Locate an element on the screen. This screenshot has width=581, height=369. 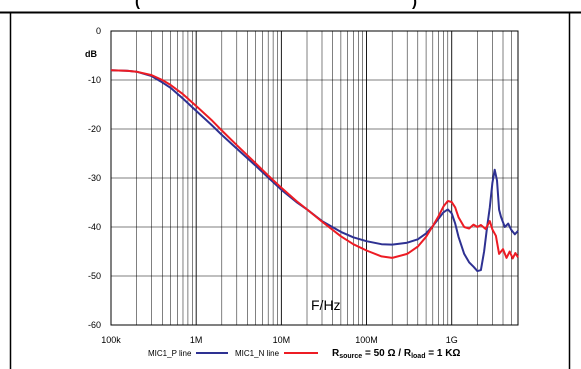
annotation-r: R is located at coordinates (336, 353).